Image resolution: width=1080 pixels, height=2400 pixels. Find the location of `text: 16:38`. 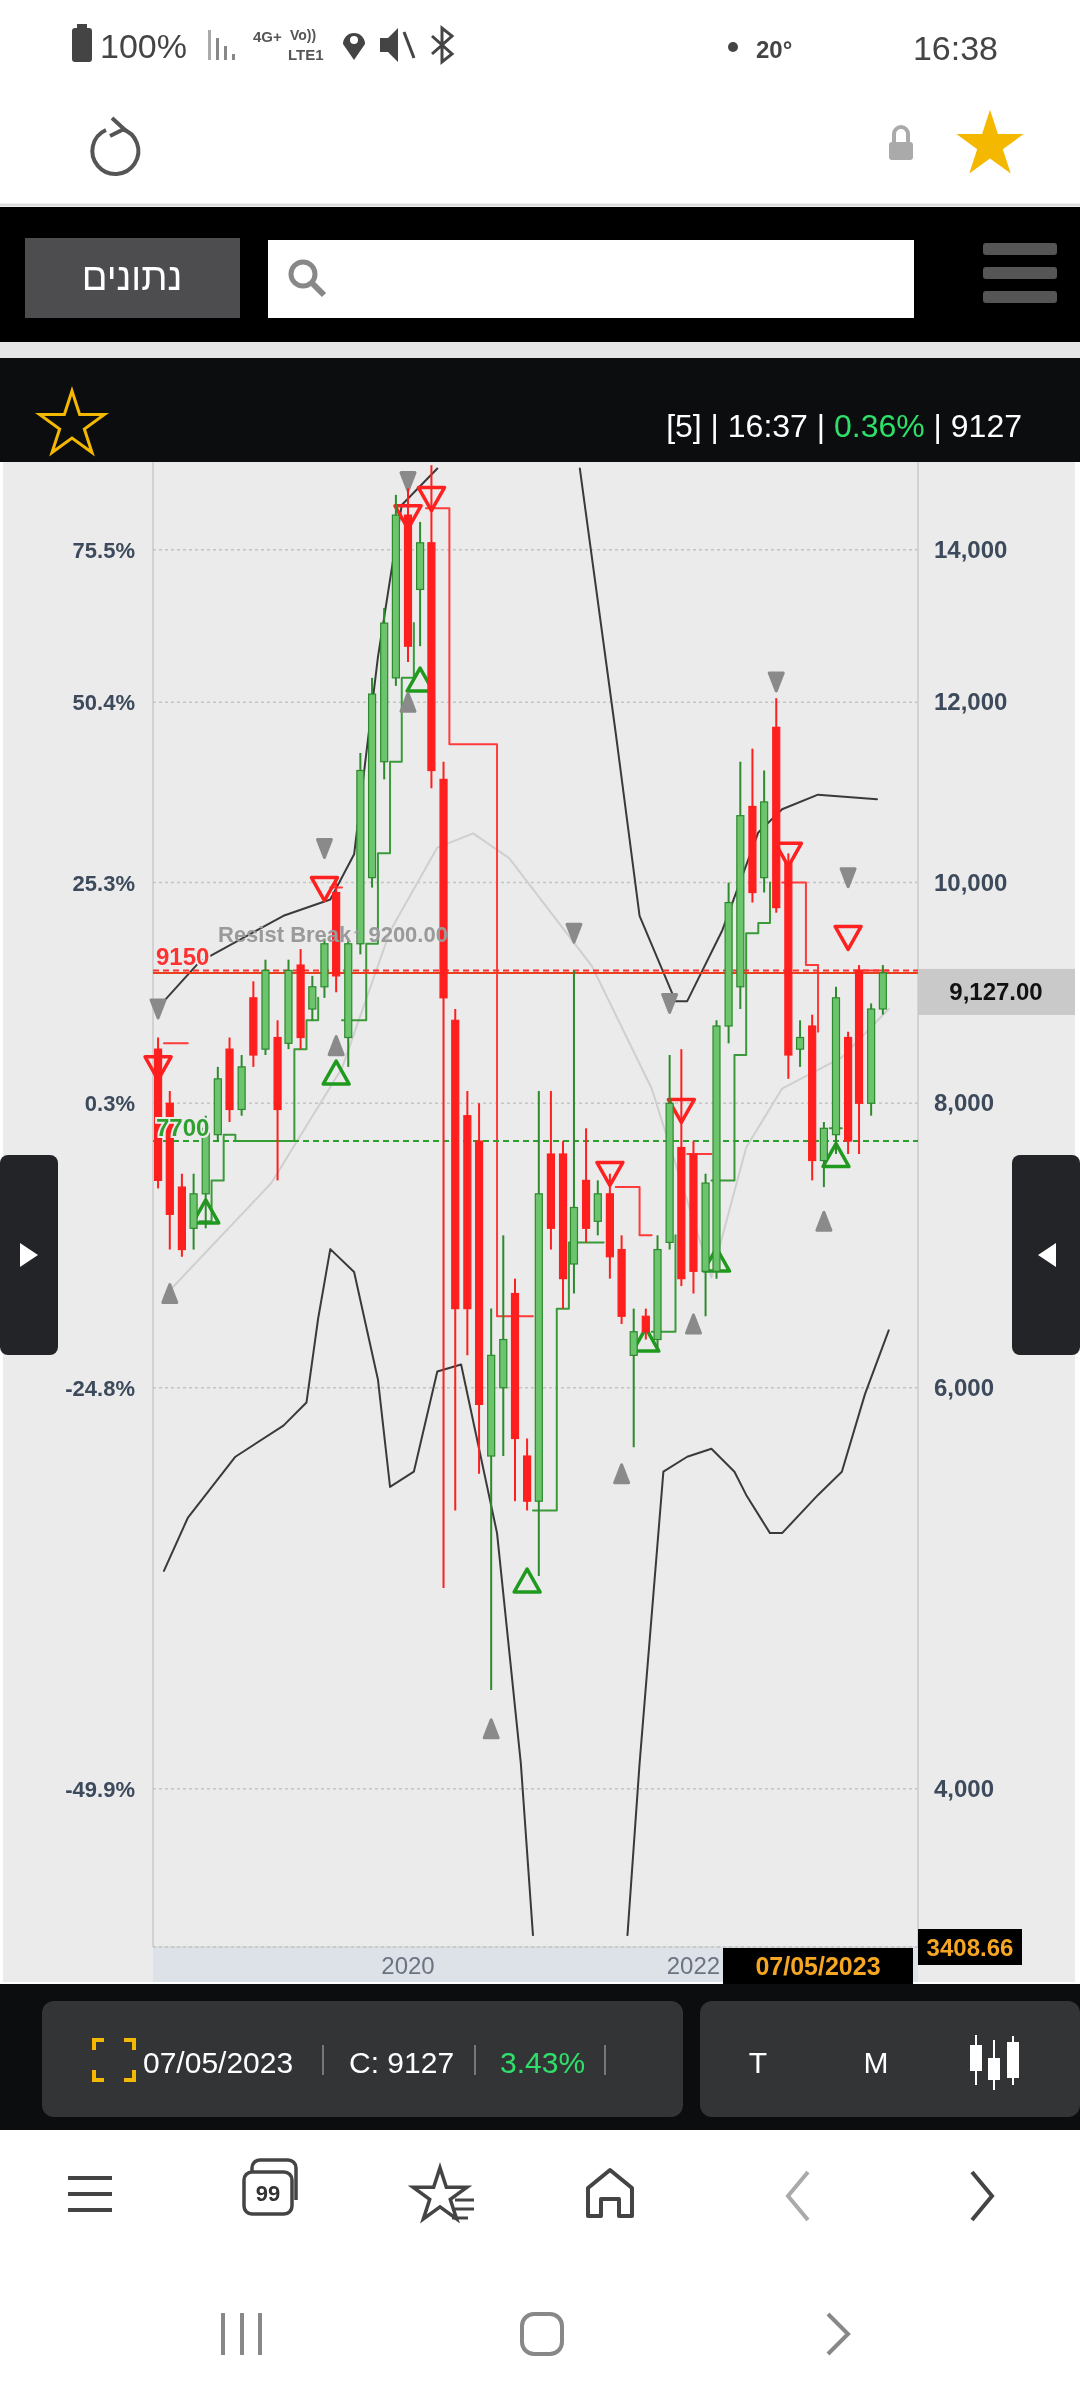

text: 16:38 is located at coordinates (955, 48).